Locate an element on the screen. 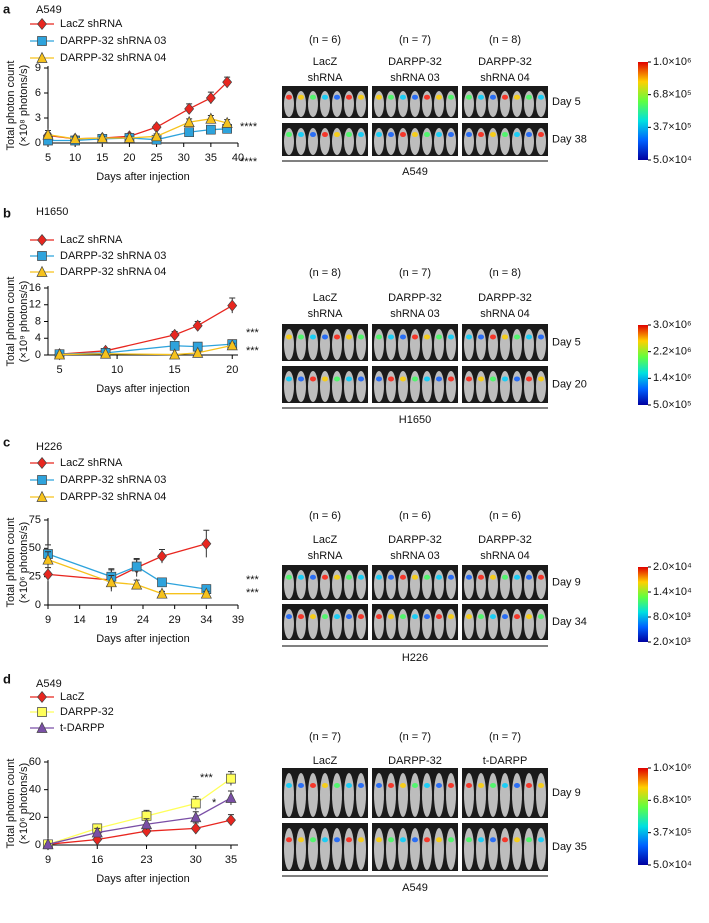 The height and width of the screenshot is (923, 709). annotation: **** is located at coordinates (249, 162).